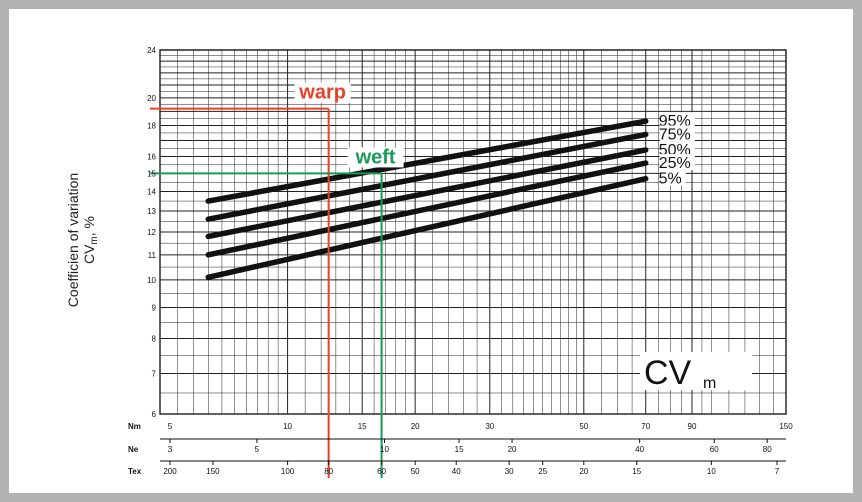  Describe the element at coordinates (645, 426) in the screenshot. I see `x-tick-label: 70` at that location.